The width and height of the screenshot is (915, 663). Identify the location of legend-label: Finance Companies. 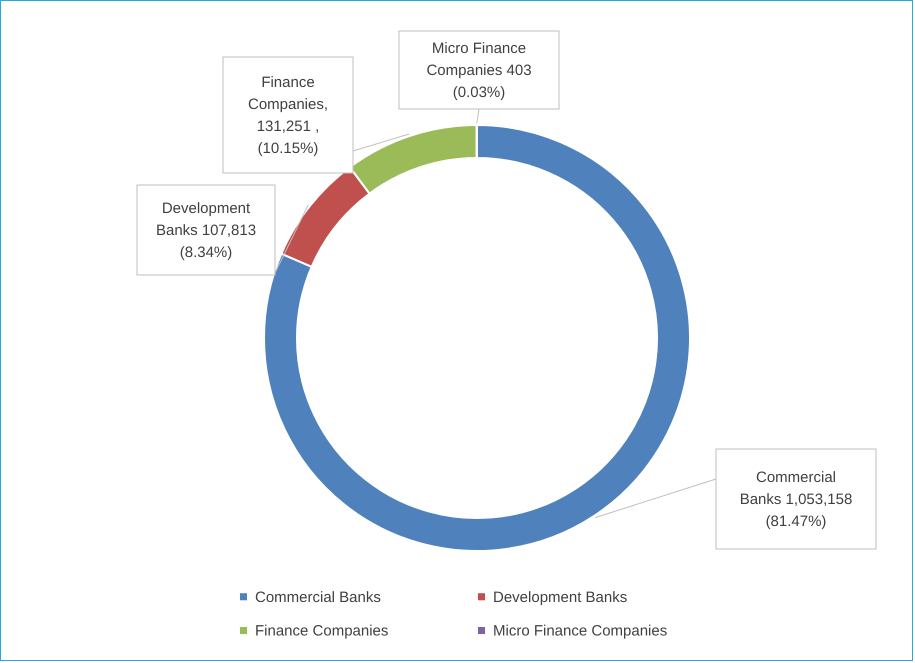
(321, 631).